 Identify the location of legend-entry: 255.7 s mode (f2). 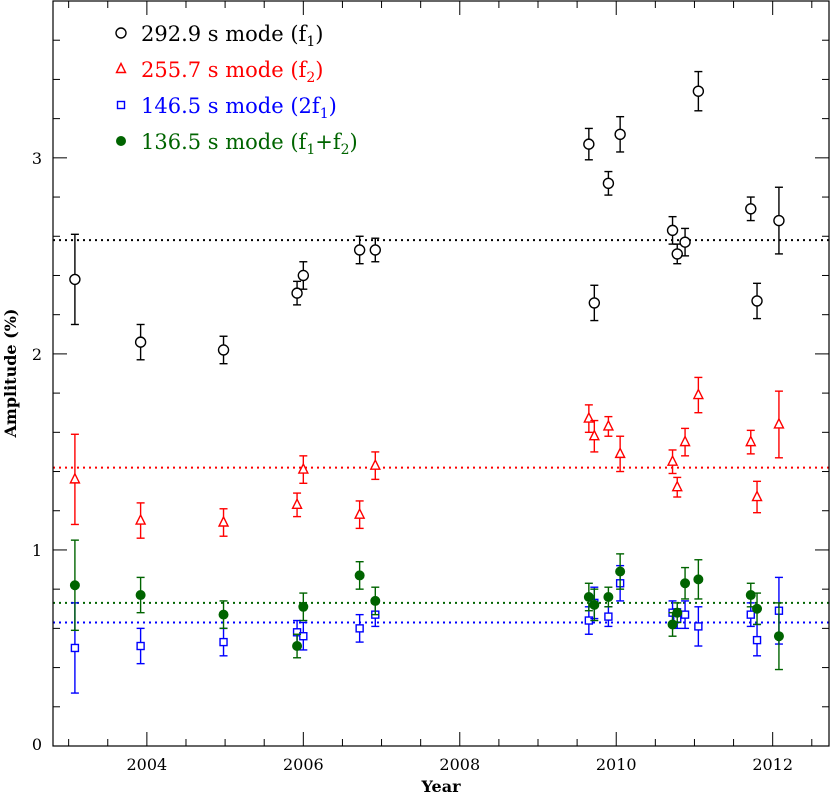
(232, 72).